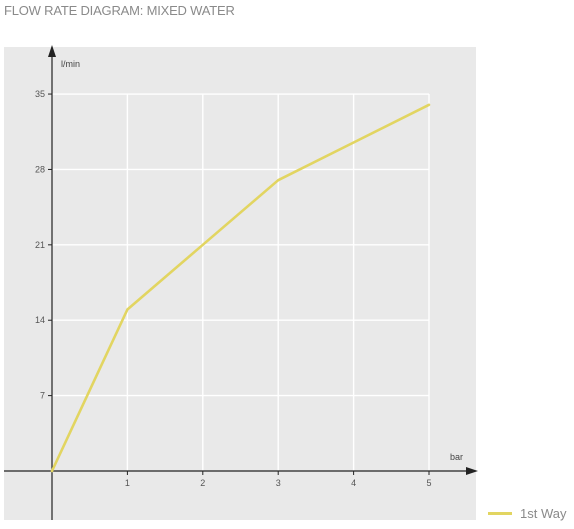  I want to click on legend-label: 1st Way, so click(543, 513).